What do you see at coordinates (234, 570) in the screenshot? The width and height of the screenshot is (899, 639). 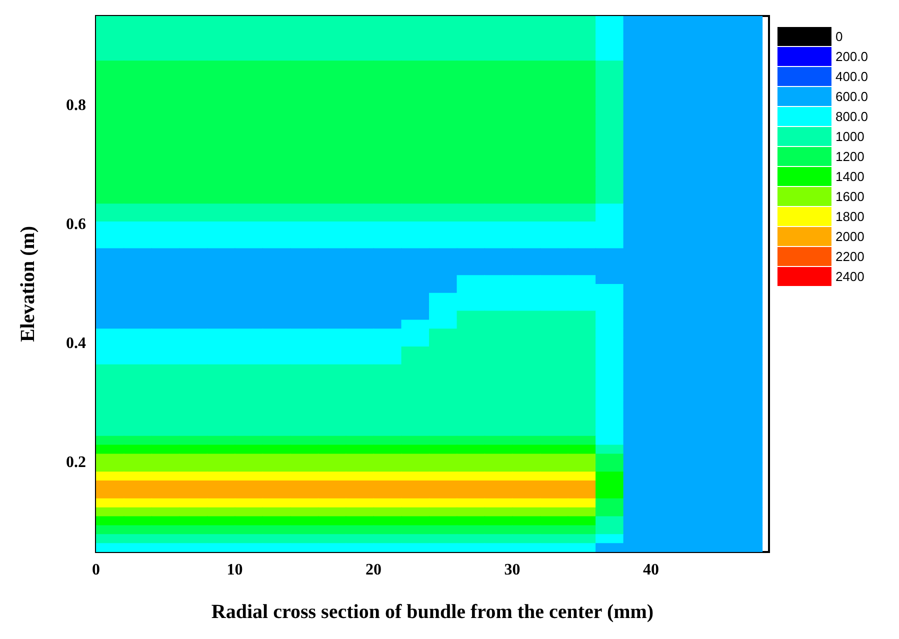 I see `x-tick-label: 10` at bounding box center [234, 570].